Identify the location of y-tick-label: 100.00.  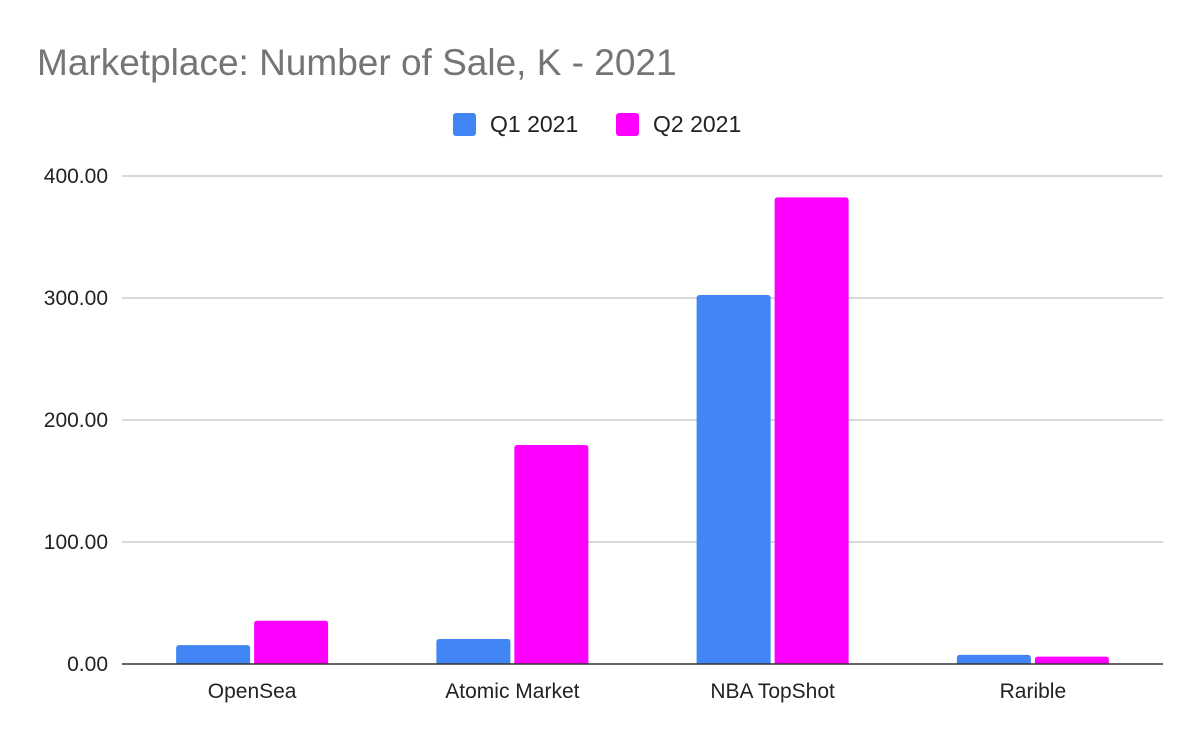
(76, 542).